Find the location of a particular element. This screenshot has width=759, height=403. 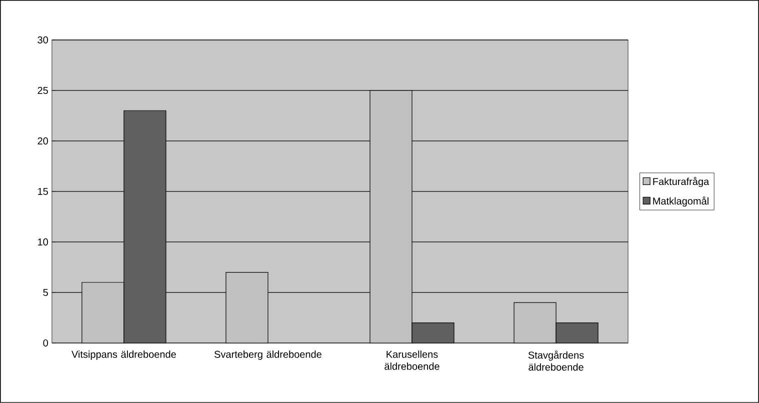

legend-label: Matklagomål is located at coordinates (680, 201).